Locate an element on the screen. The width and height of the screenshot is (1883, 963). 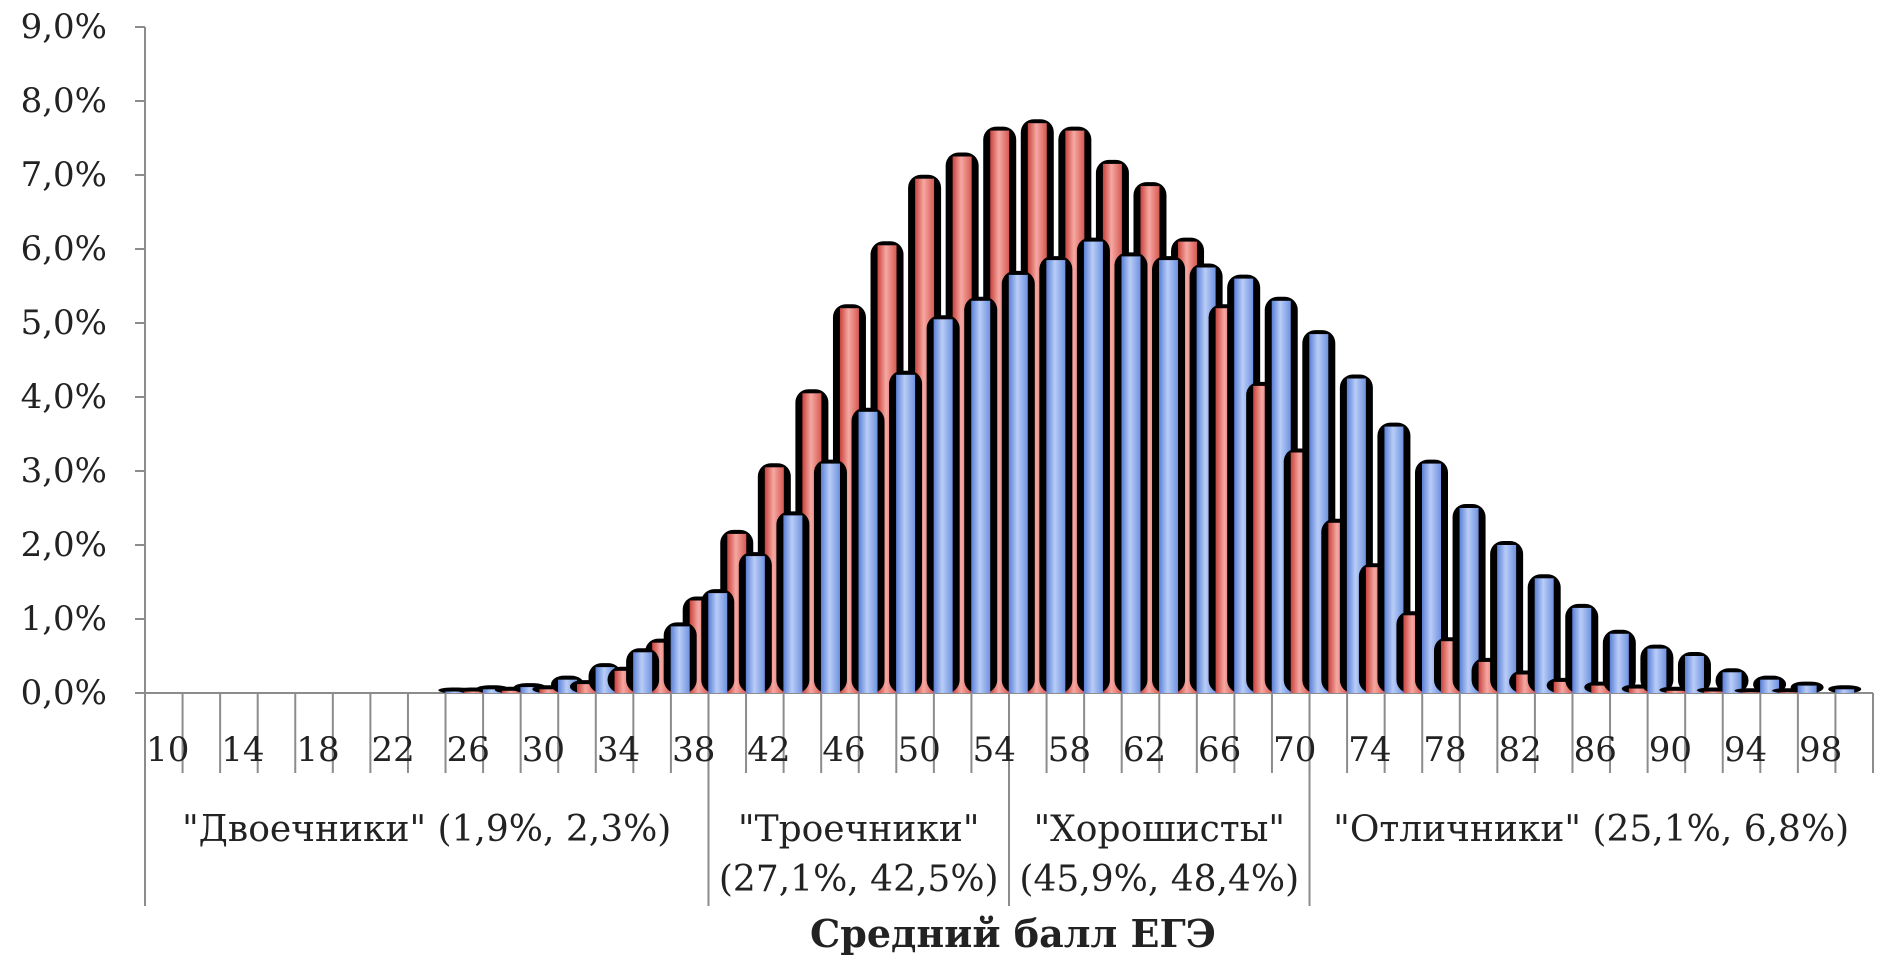
x-tick-label: 86 is located at coordinates (1595, 750).